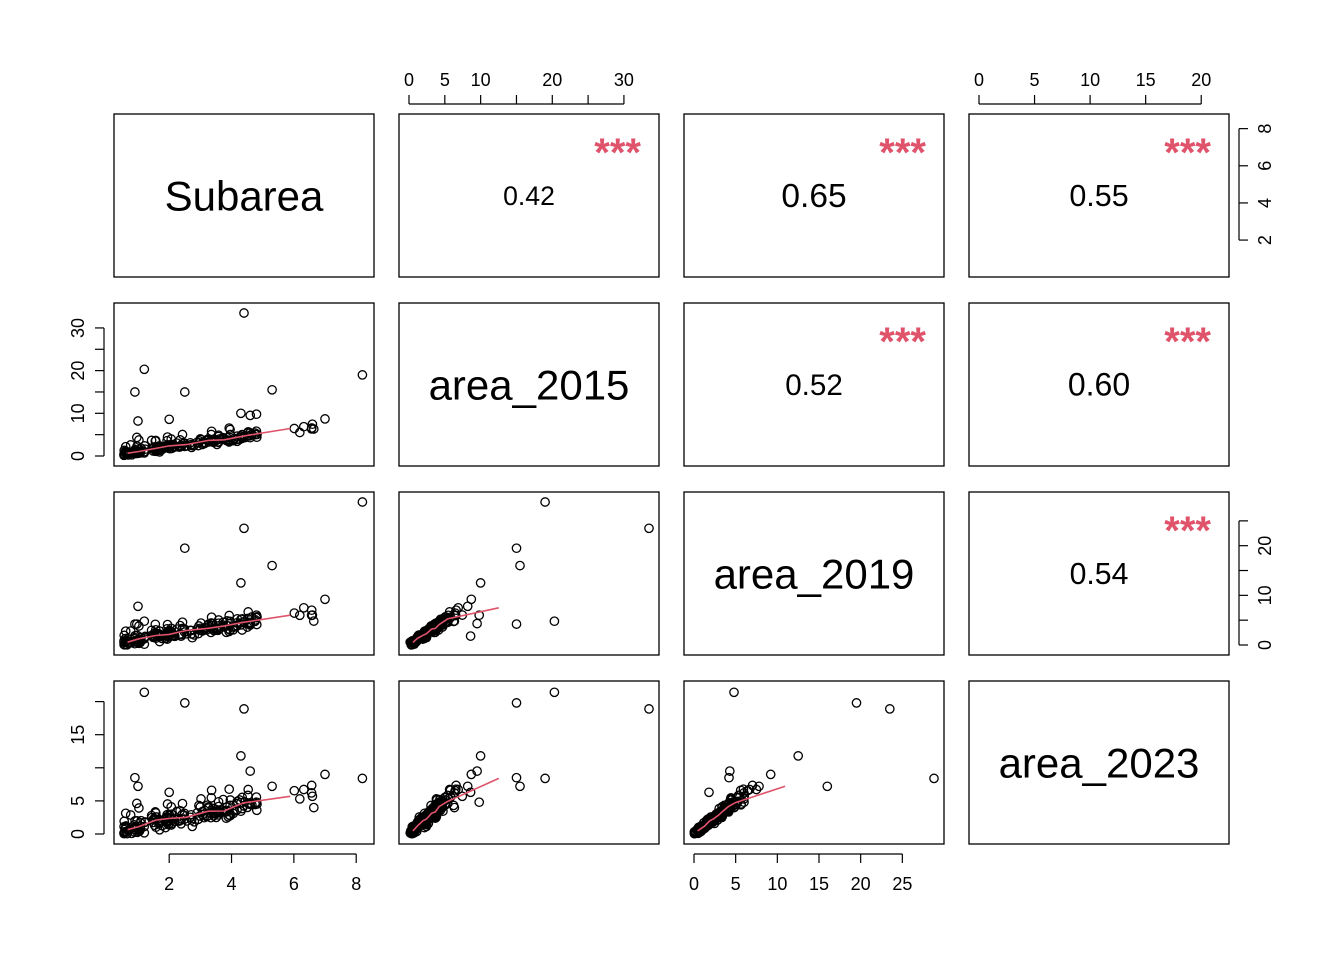 Image resolution: width=1344 pixels, height=960 pixels. What do you see at coordinates (78, 371) in the screenshot?
I see `tick-label: 20` at bounding box center [78, 371].